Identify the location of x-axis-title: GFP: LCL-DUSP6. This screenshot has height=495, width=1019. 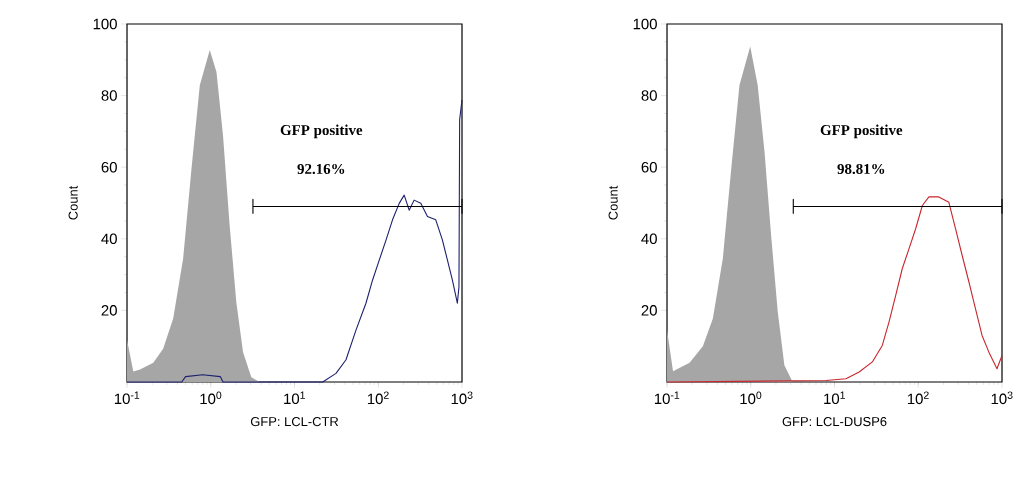
(834, 422).